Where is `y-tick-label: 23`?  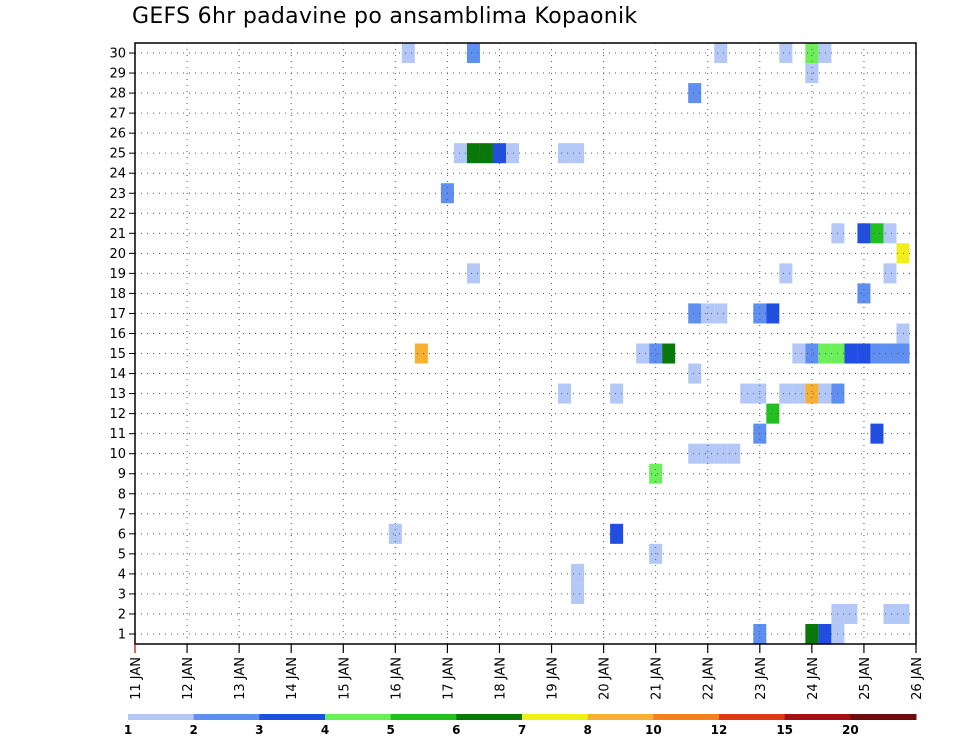
y-tick-label: 23 is located at coordinates (117, 194).